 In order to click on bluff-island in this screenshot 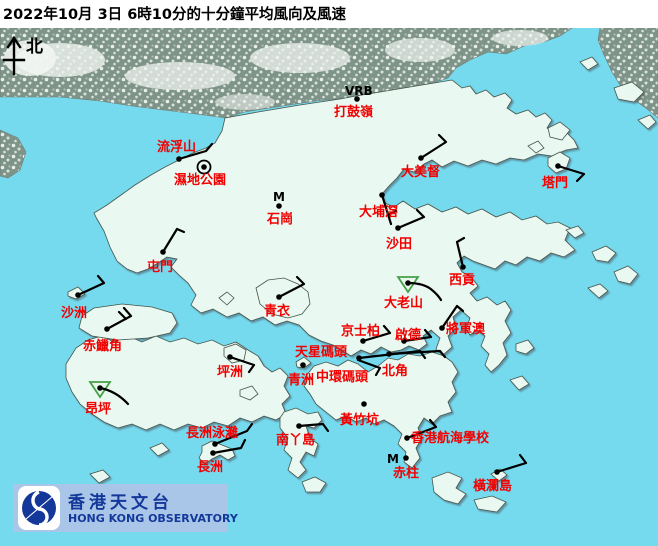, I will do `click(519, 383)`.